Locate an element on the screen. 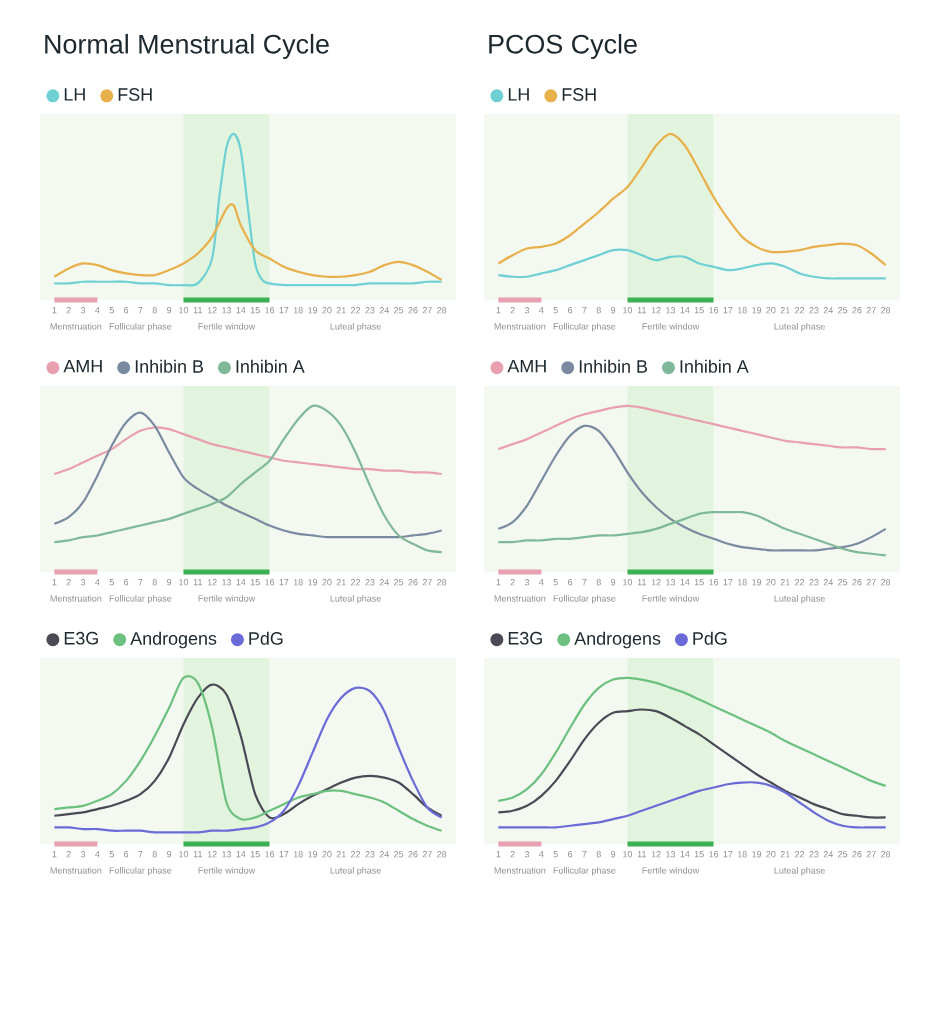 The image size is (948, 1014). chart-title: PCOS Cycle is located at coordinates (563, 46).